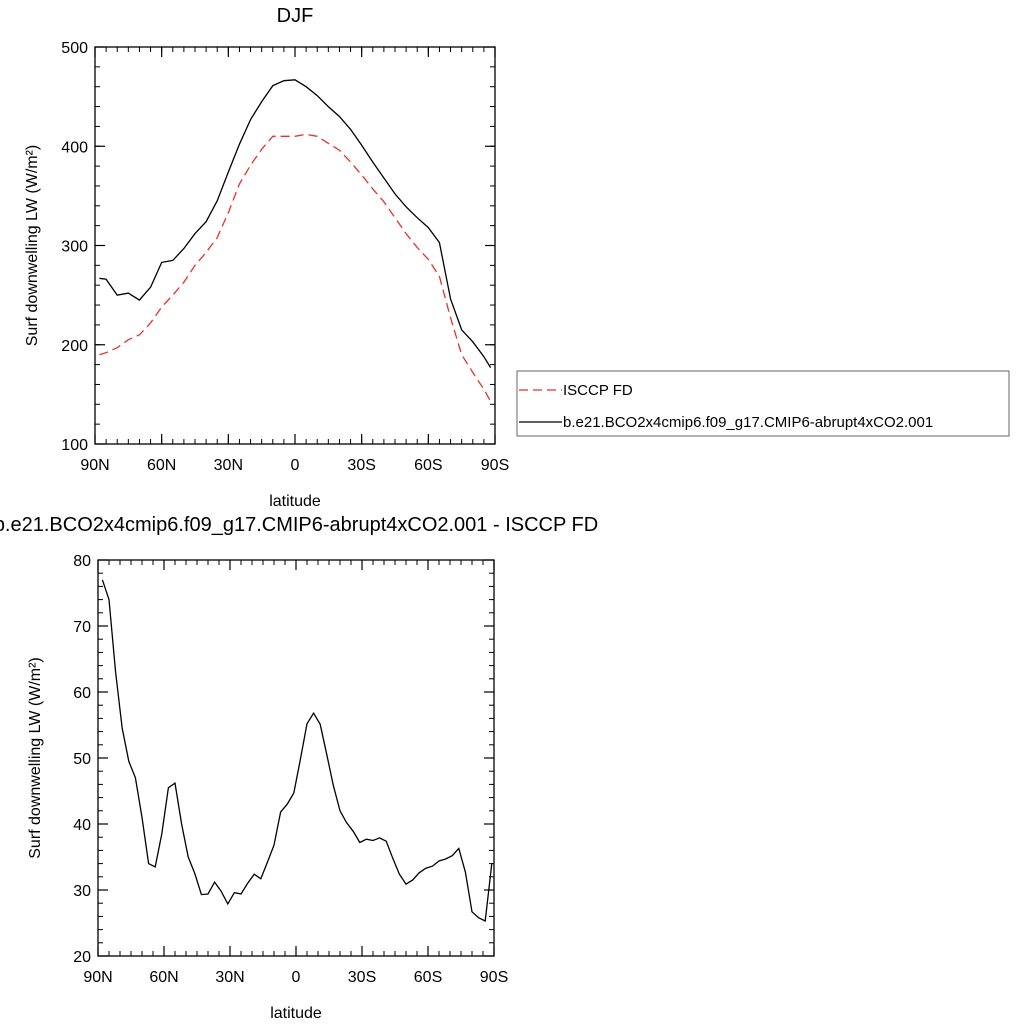  I want to click on y-tick-label: 60, so click(82, 693).